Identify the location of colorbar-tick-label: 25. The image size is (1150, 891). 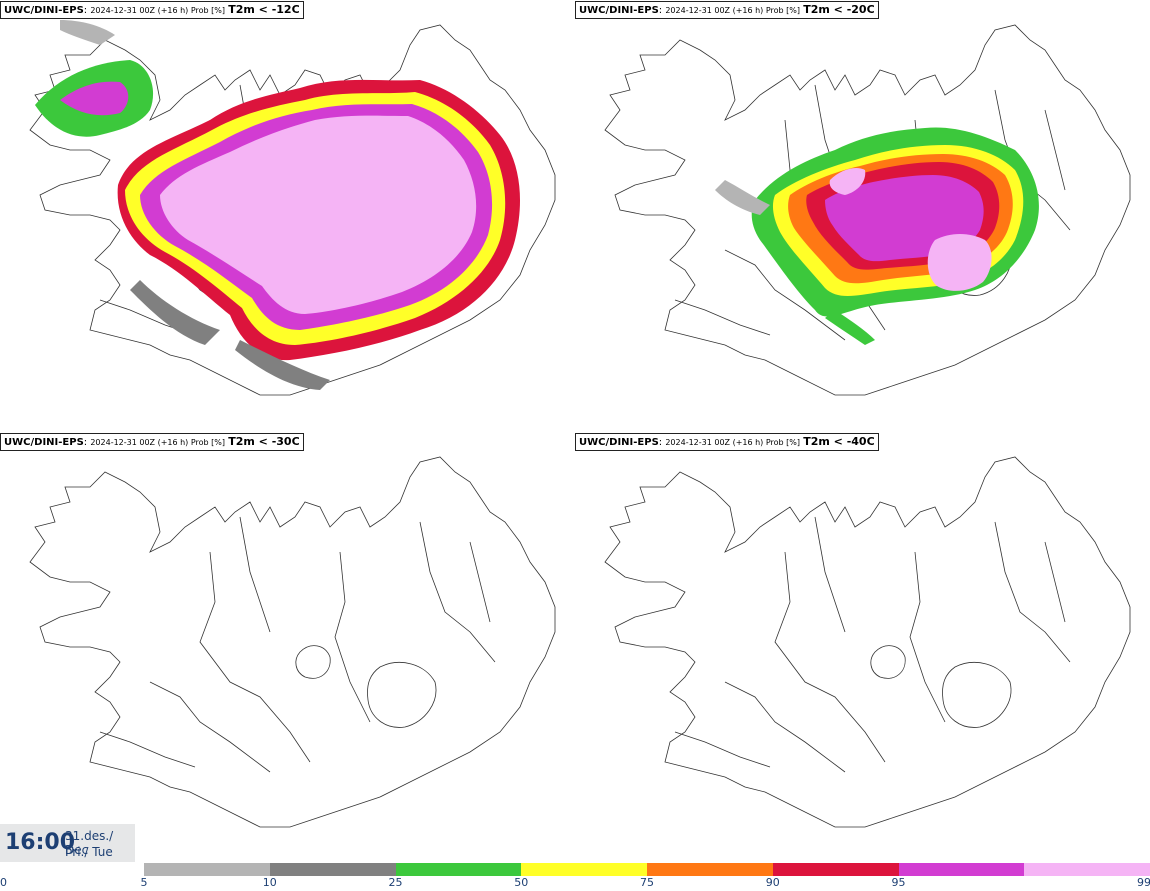
(395, 882).